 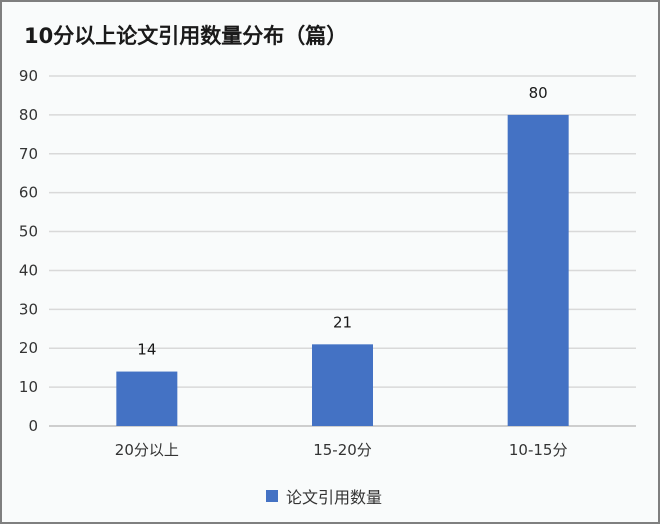 What do you see at coordinates (28, 76) in the screenshot?
I see `y-tick-label: 90` at bounding box center [28, 76].